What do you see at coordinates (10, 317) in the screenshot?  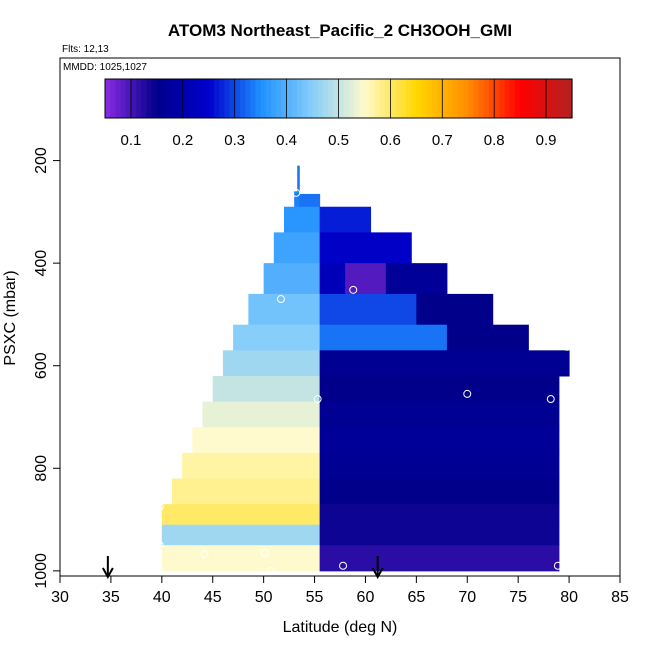 I see `y-axis-label: PSXC (mbar)` at bounding box center [10, 317].